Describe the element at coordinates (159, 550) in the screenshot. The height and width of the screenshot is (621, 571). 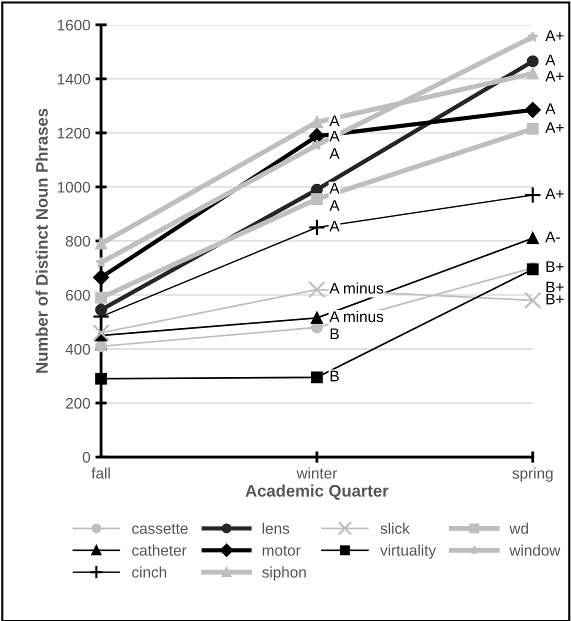
I see `legend-label: catheter` at that location.